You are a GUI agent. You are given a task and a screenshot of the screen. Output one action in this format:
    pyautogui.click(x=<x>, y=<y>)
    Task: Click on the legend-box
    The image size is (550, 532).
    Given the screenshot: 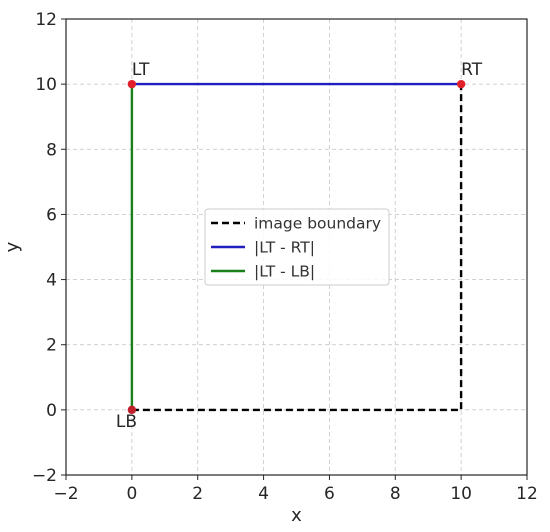 What is the action you would take?
    pyautogui.click(x=297, y=247)
    